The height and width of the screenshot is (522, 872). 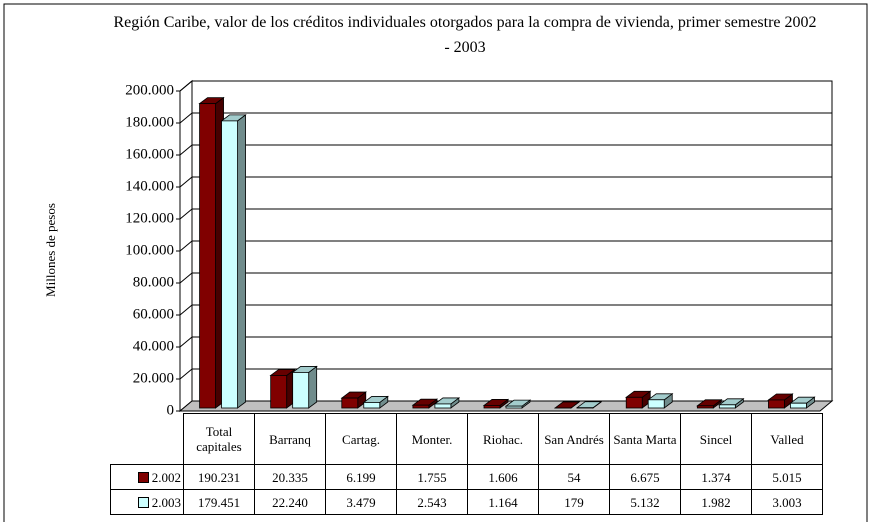 I want to click on data-label: 1.606, so click(x=503, y=477).